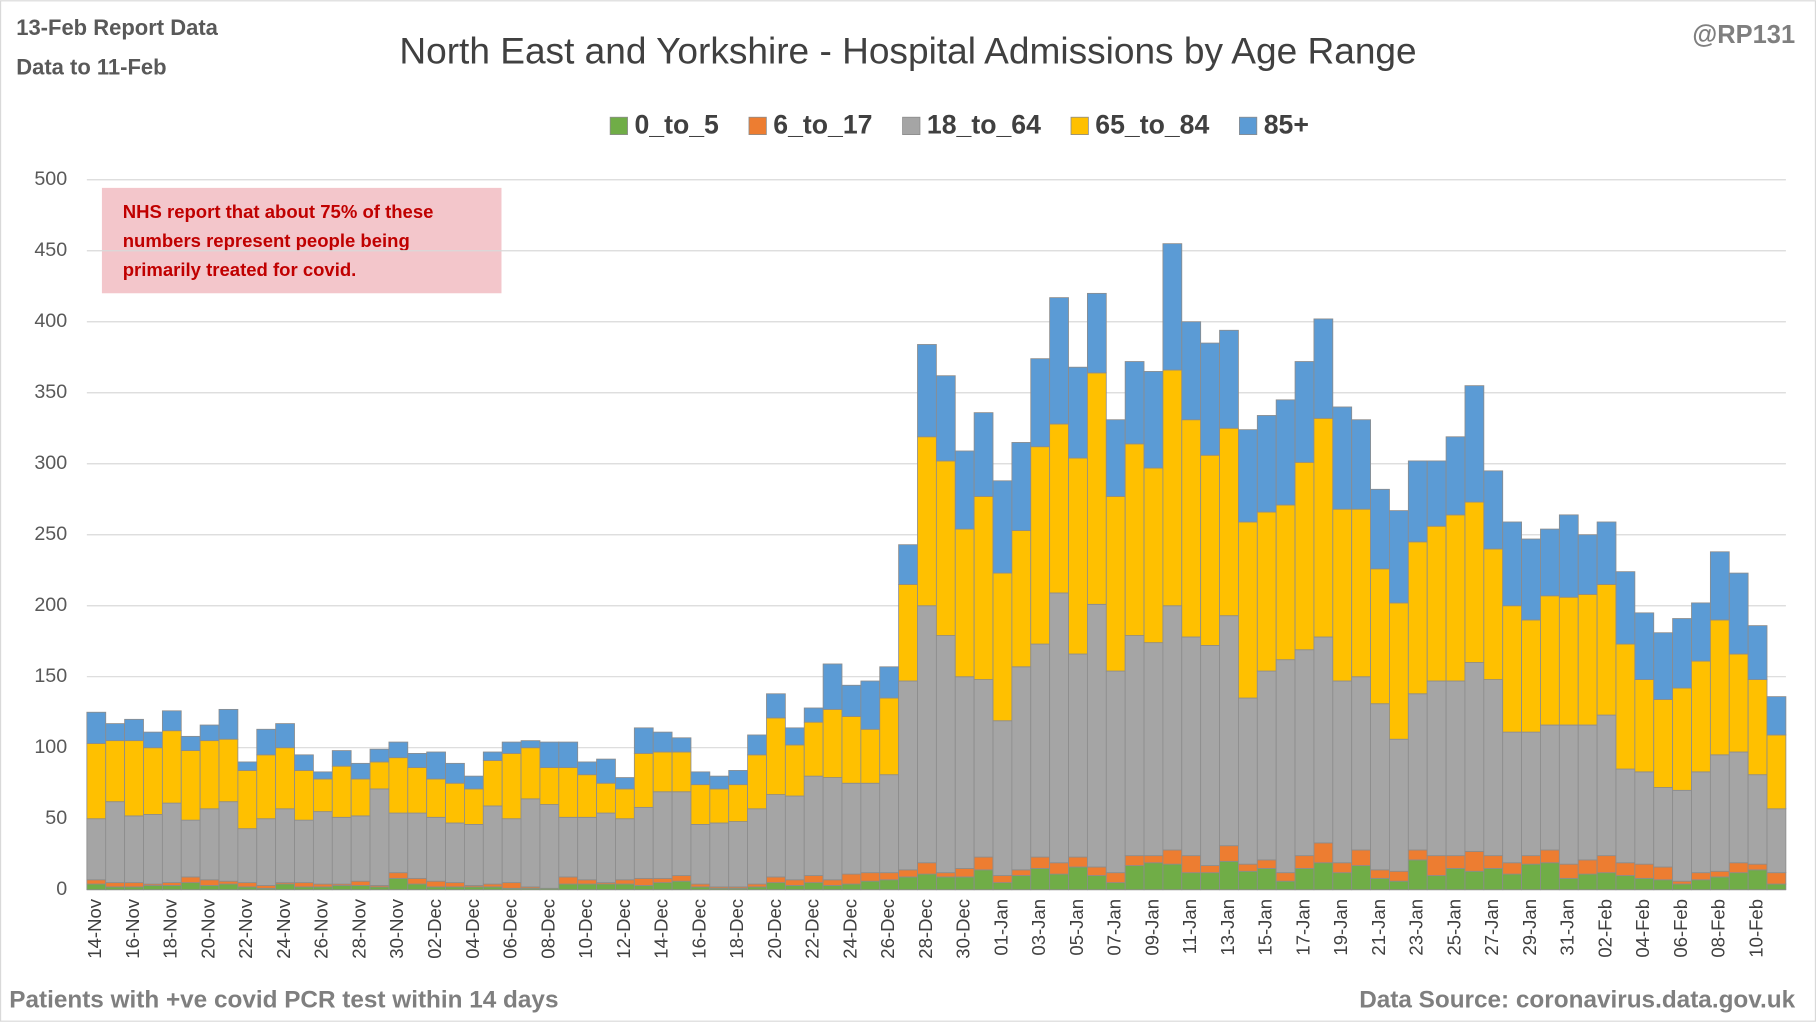  Describe the element at coordinates (925, 929) in the screenshot. I see `x-tick-label: 28-Dec` at that location.